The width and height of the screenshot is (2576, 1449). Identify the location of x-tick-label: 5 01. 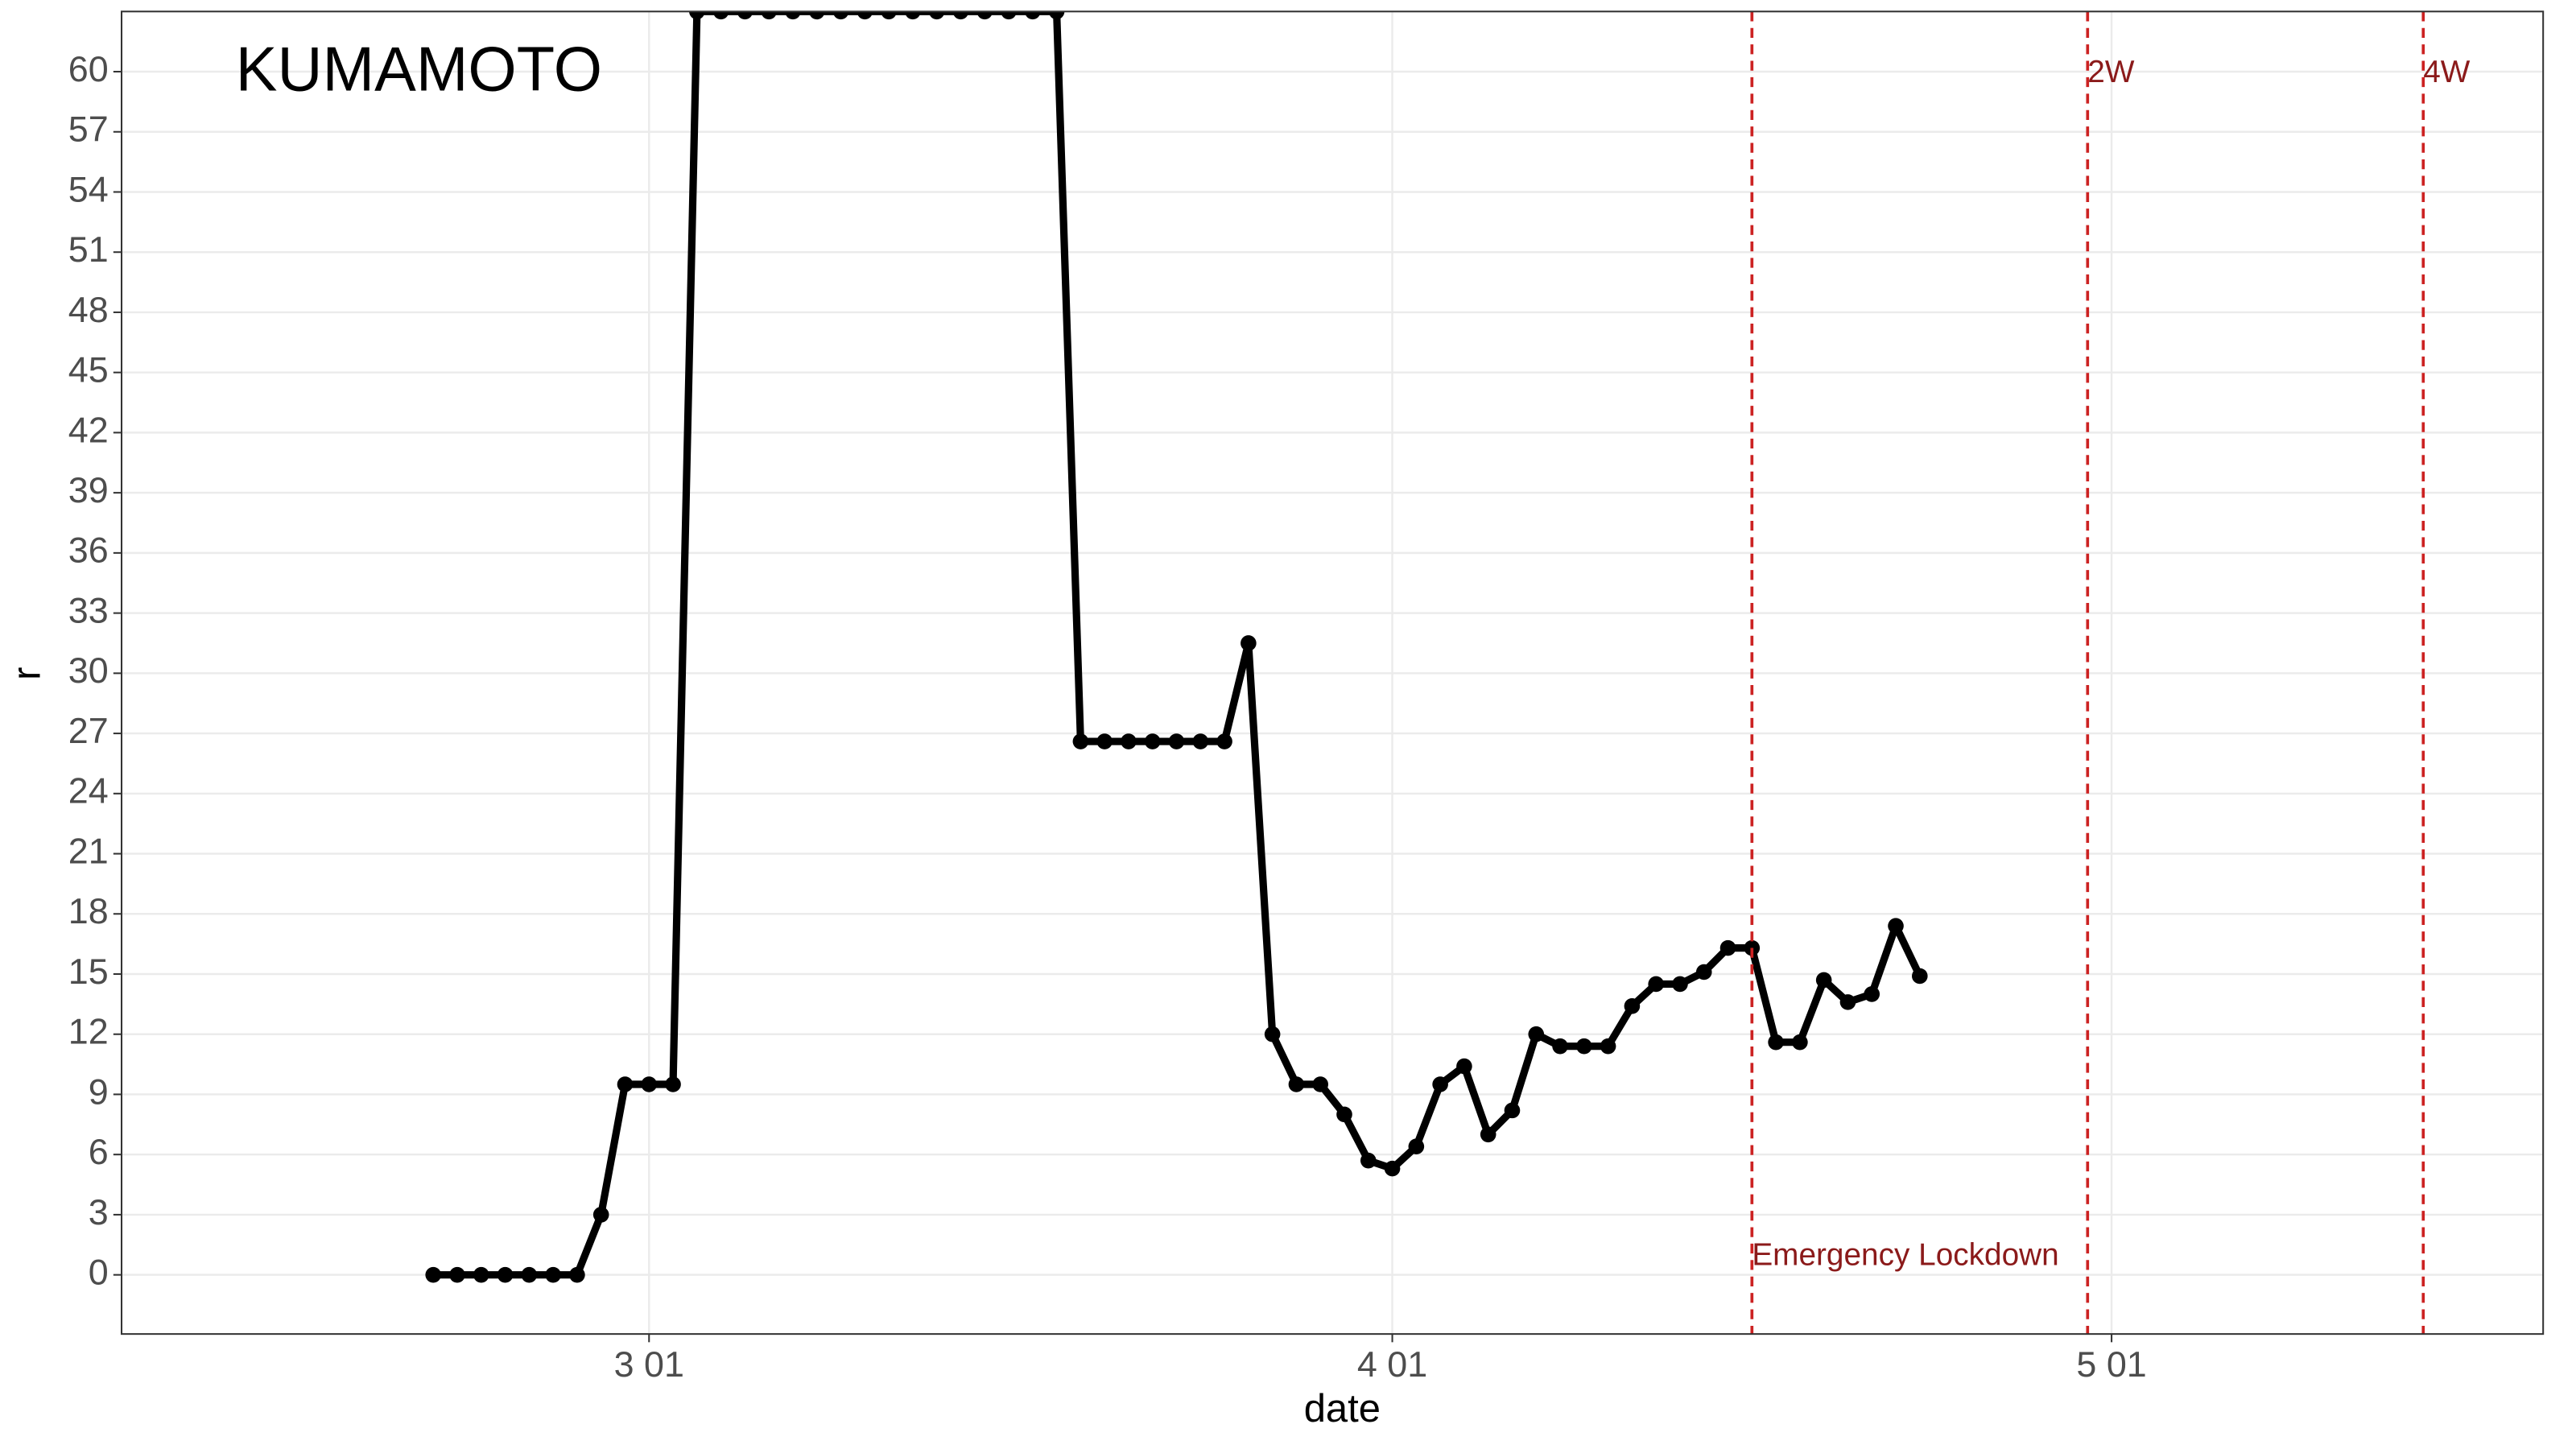
(2111, 1364).